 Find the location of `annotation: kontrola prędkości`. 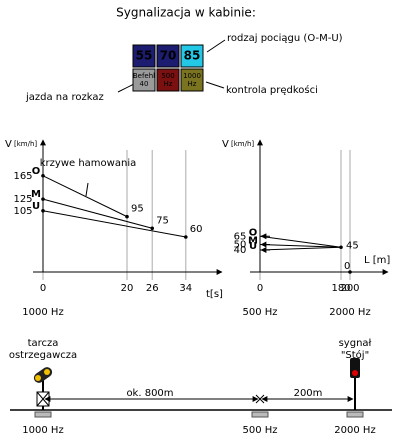

annotation: kontrola prędkości is located at coordinates (272, 90).